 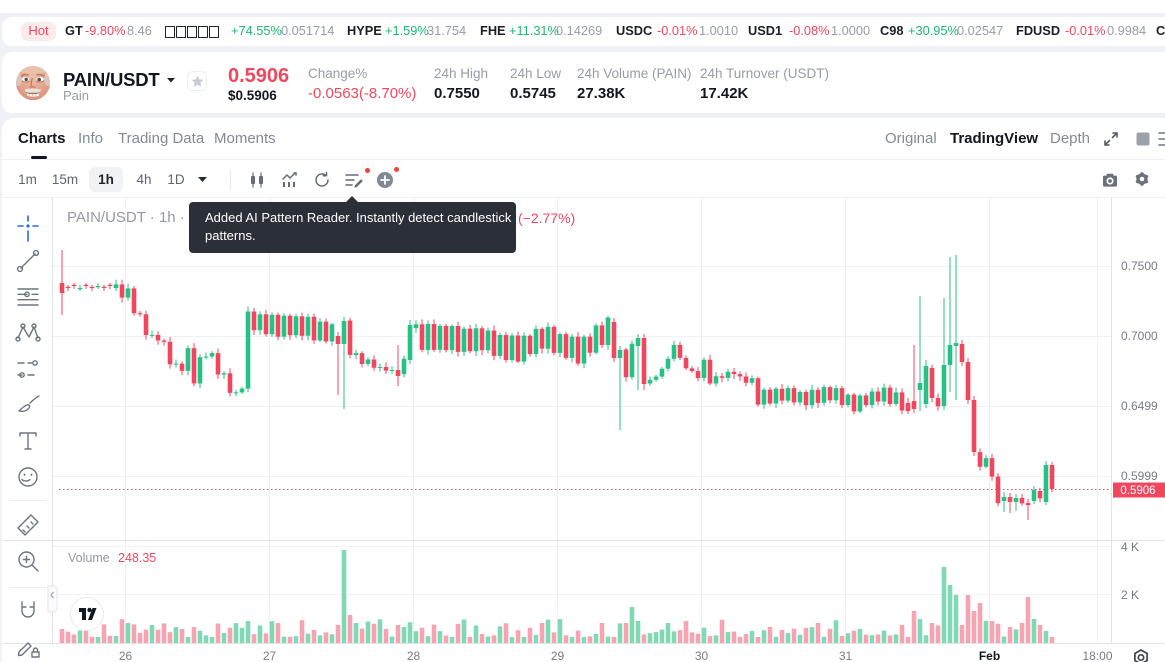 What do you see at coordinates (270, 655) in the screenshot?
I see `svg-text: 27` at bounding box center [270, 655].